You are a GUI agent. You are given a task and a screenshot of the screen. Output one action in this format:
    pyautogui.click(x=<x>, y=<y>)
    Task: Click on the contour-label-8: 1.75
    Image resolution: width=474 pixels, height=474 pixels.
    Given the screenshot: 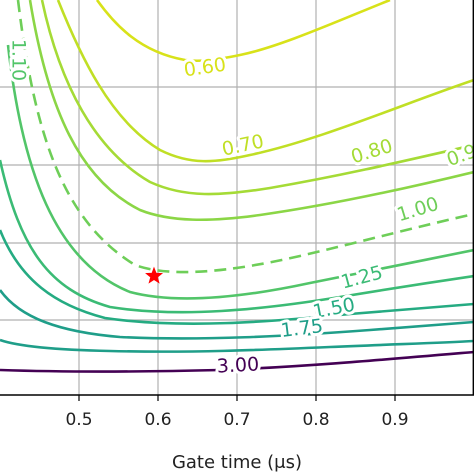 What is the action you would take?
    pyautogui.click(x=302, y=328)
    